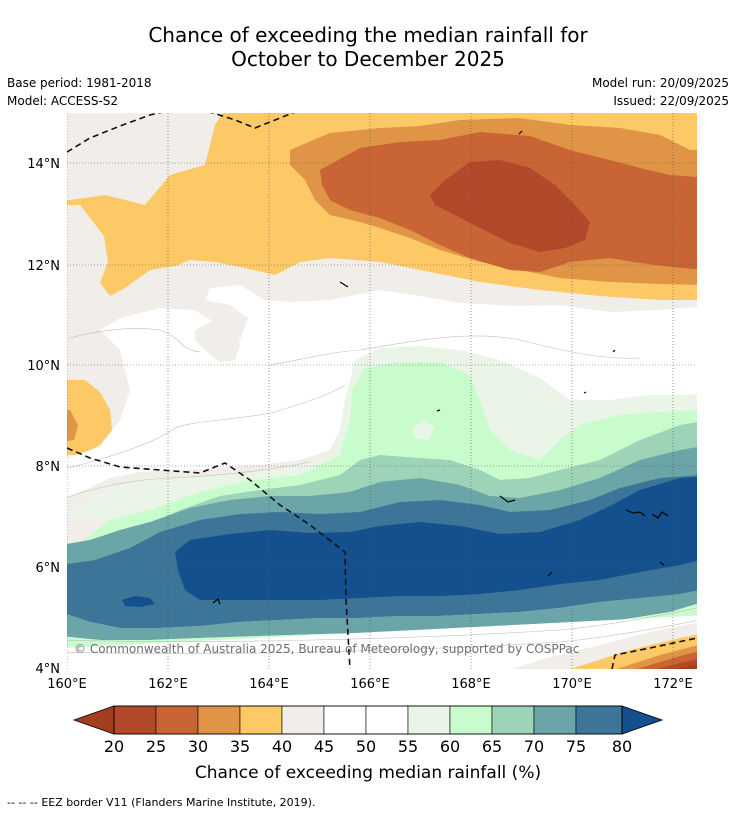 This screenshot has width=736, height=816. Describe the element at coordinates (572, 684) in the screenshot. I see `lon-label: 170°E` at that location.